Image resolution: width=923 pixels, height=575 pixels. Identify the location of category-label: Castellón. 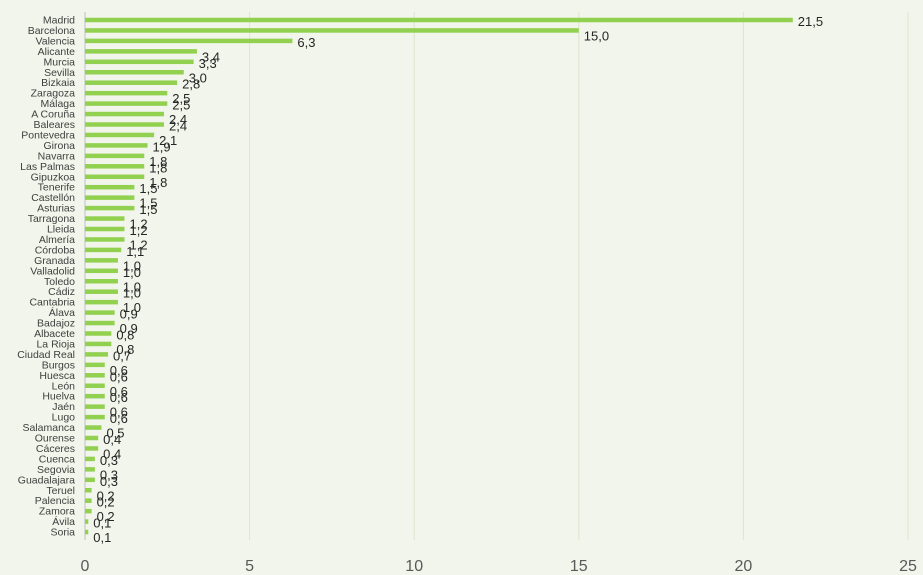
(53, 198).